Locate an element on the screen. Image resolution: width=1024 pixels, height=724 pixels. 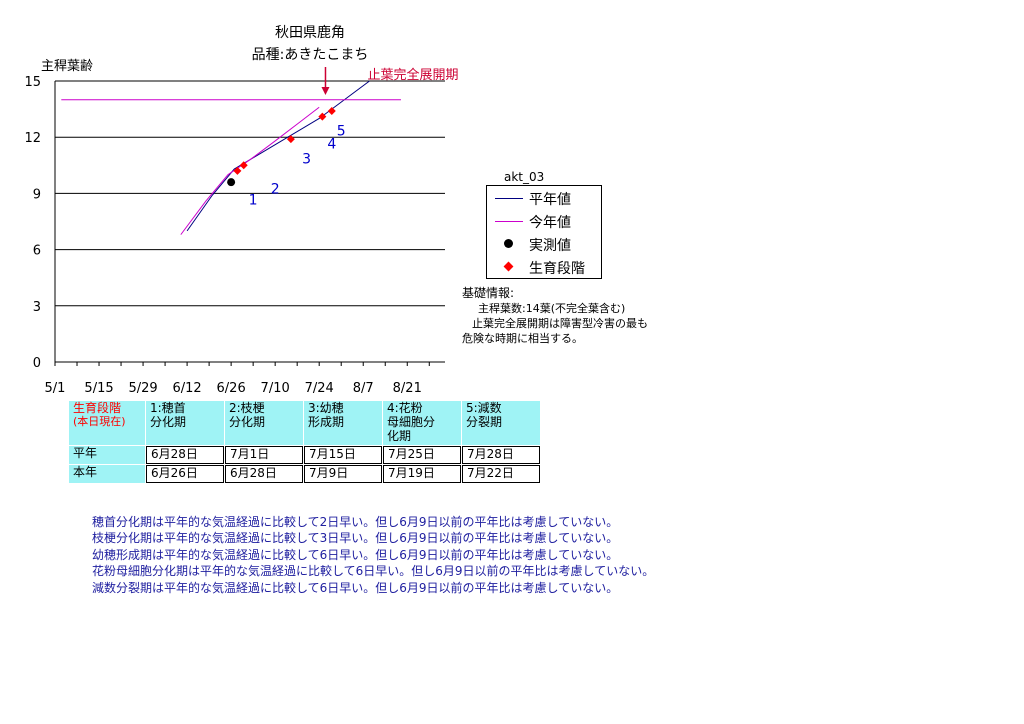
measured-point is located at coordinates (231, 182).